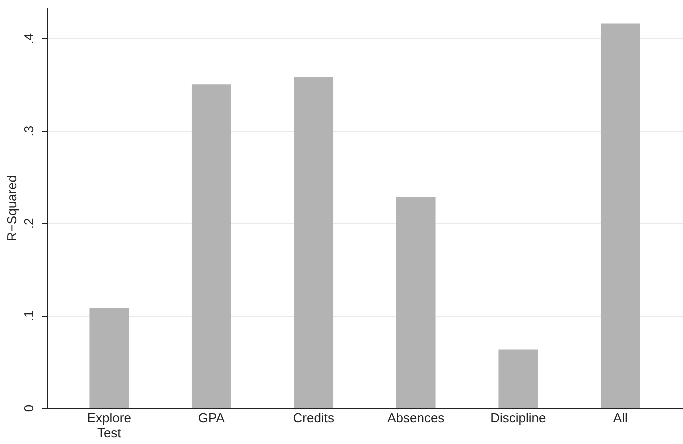  I want to click on y-tick-label: .1, so click(29, 316).